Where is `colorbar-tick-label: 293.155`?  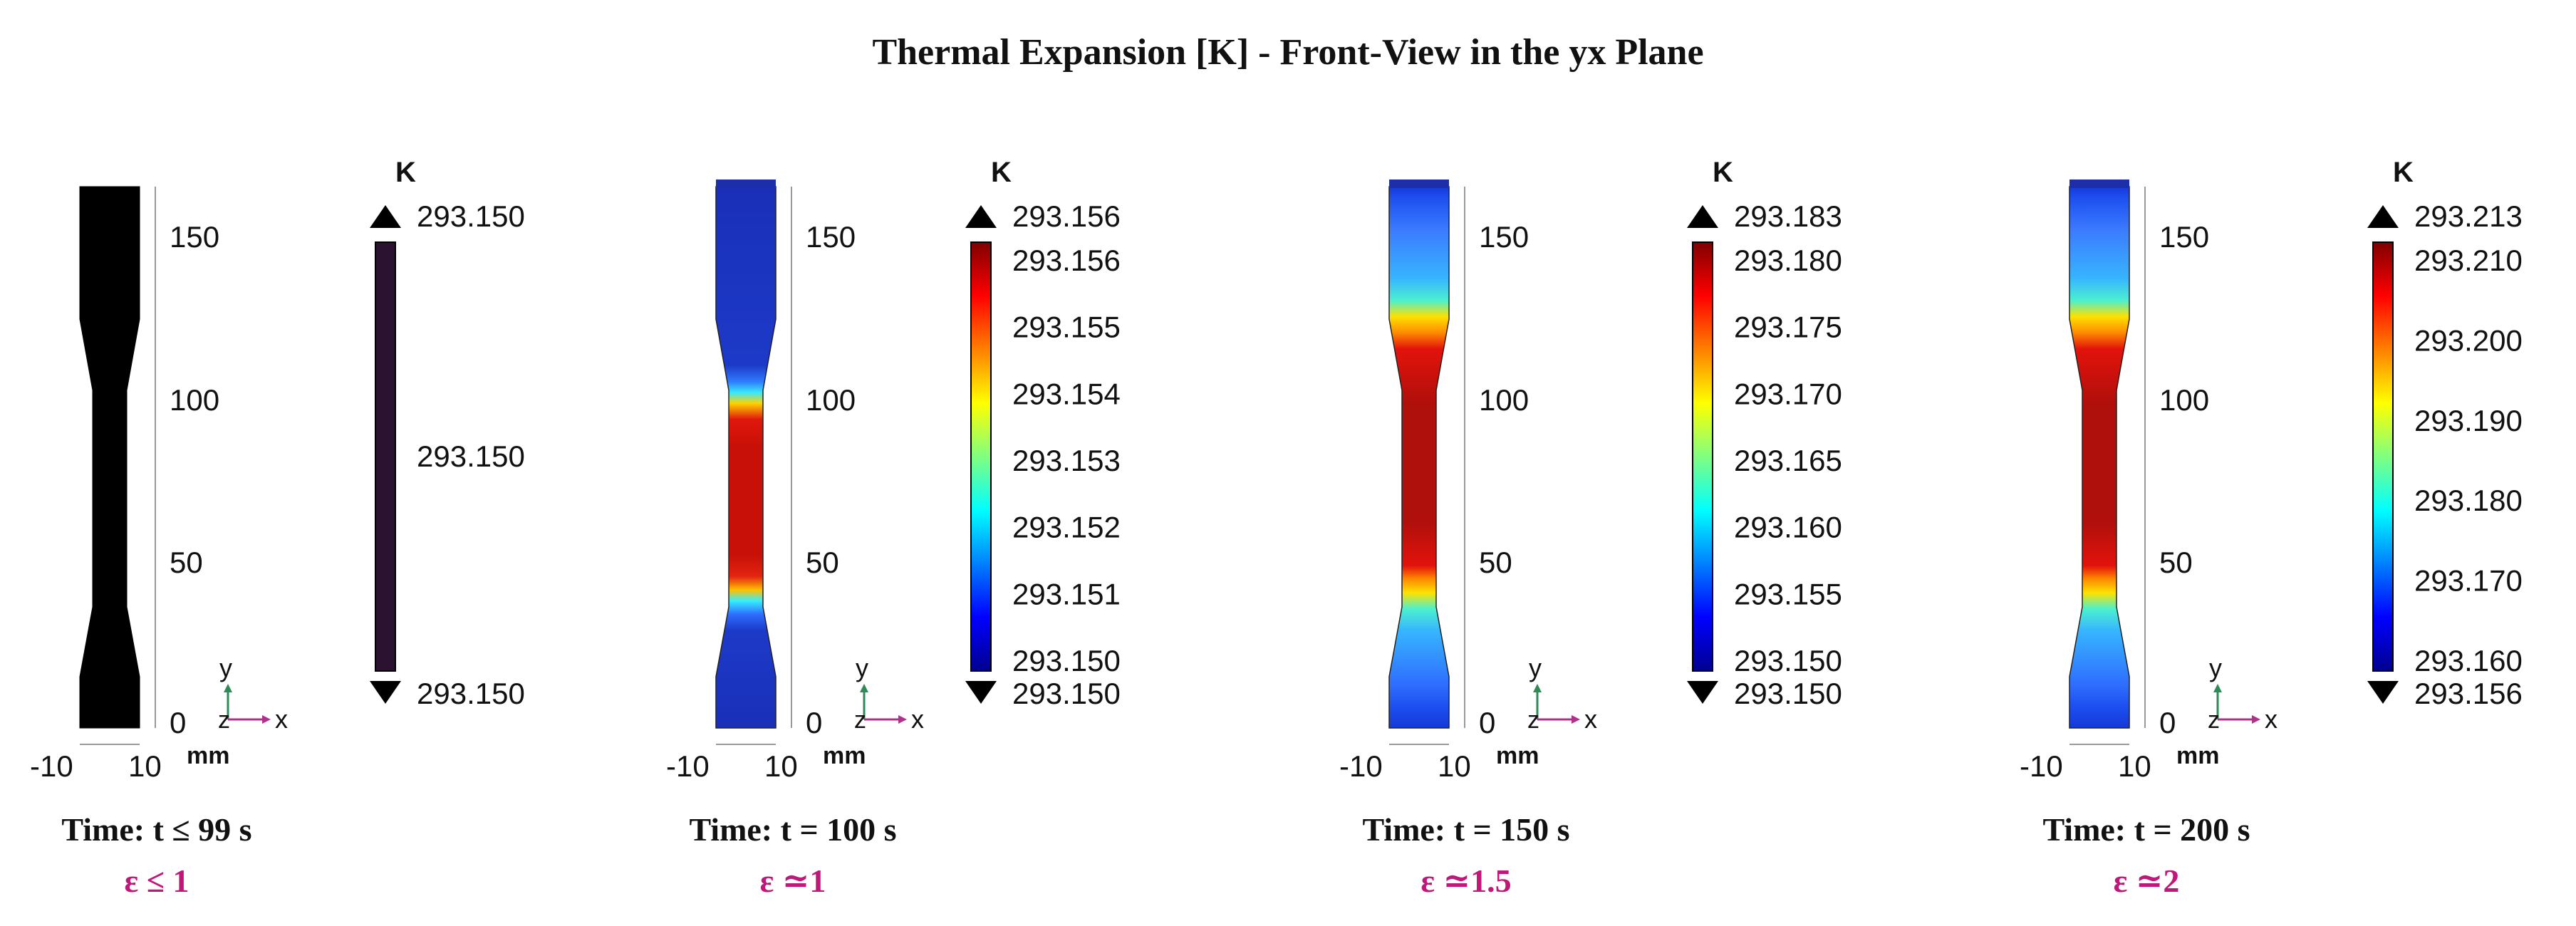 colorbar-tick-label: 293.155 is located at coordinates (1788, 593).